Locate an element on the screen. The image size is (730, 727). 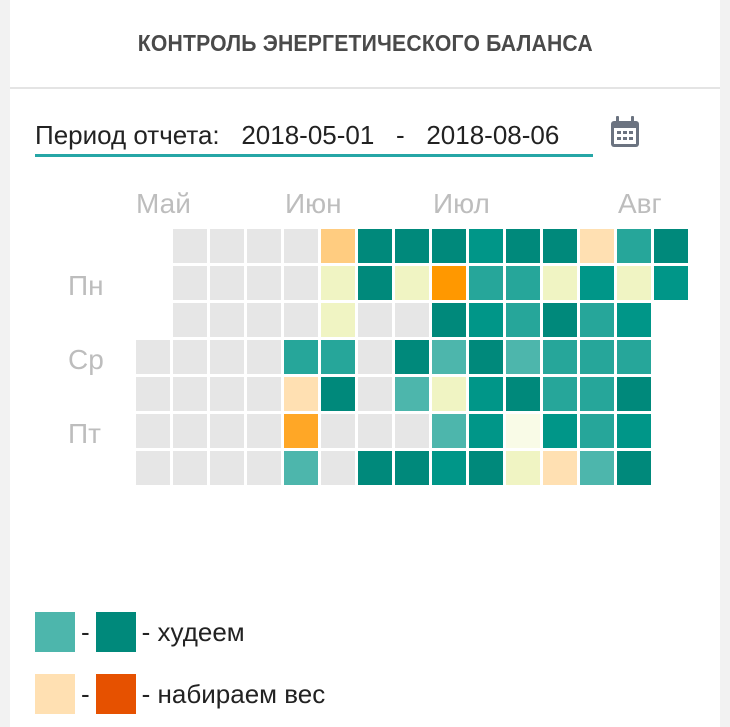
calendar-icon is located at coordinates (625, 132).